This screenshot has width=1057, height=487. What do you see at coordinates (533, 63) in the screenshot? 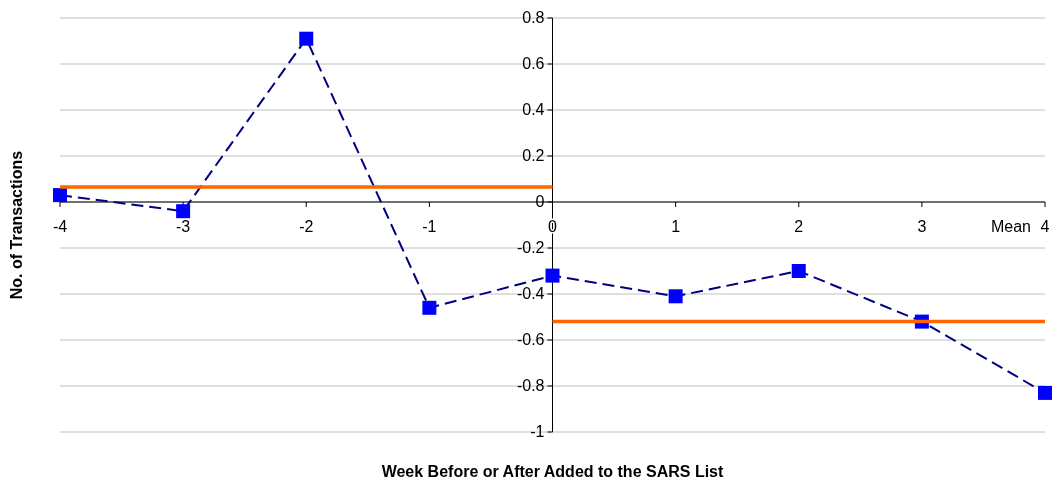
I see `y-tick-label: 0.6` at bounding box center [533, 63].